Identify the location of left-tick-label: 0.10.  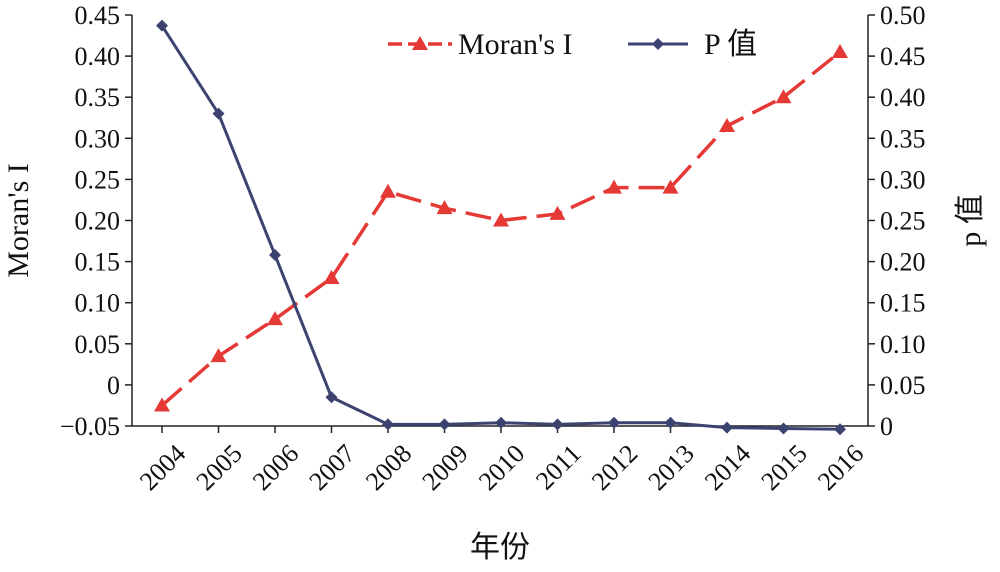
(98, 303).